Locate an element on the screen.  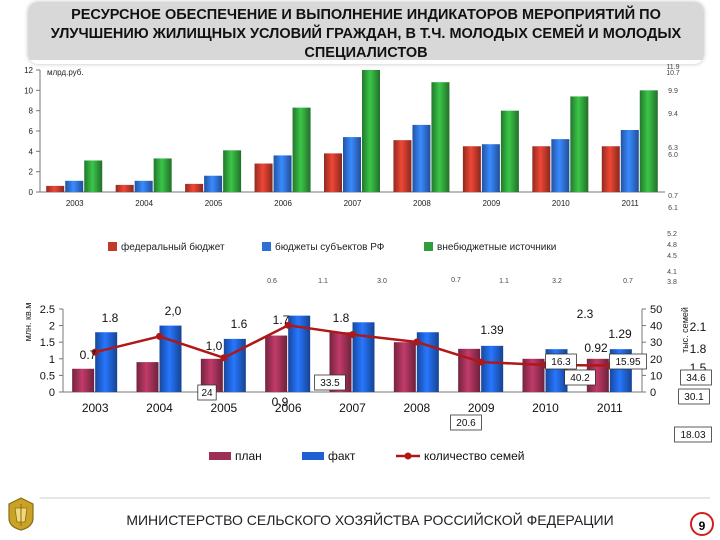
title-bar is located at coordinates (366, 31).